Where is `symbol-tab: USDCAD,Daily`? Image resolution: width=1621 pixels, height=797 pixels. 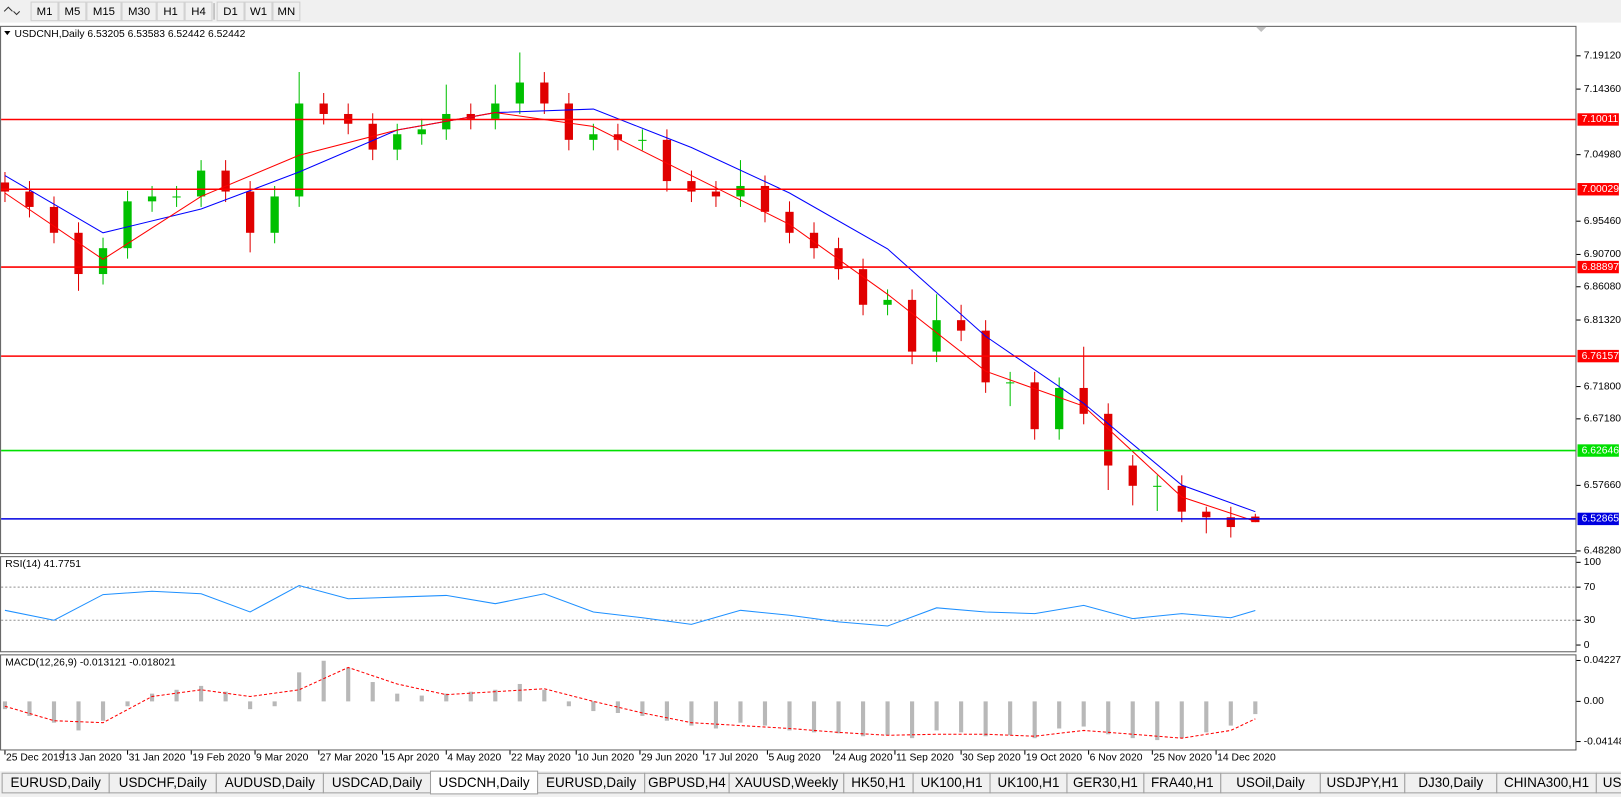 symbol-tab: USDCAD,Daily is located at coordinates (377, 783).